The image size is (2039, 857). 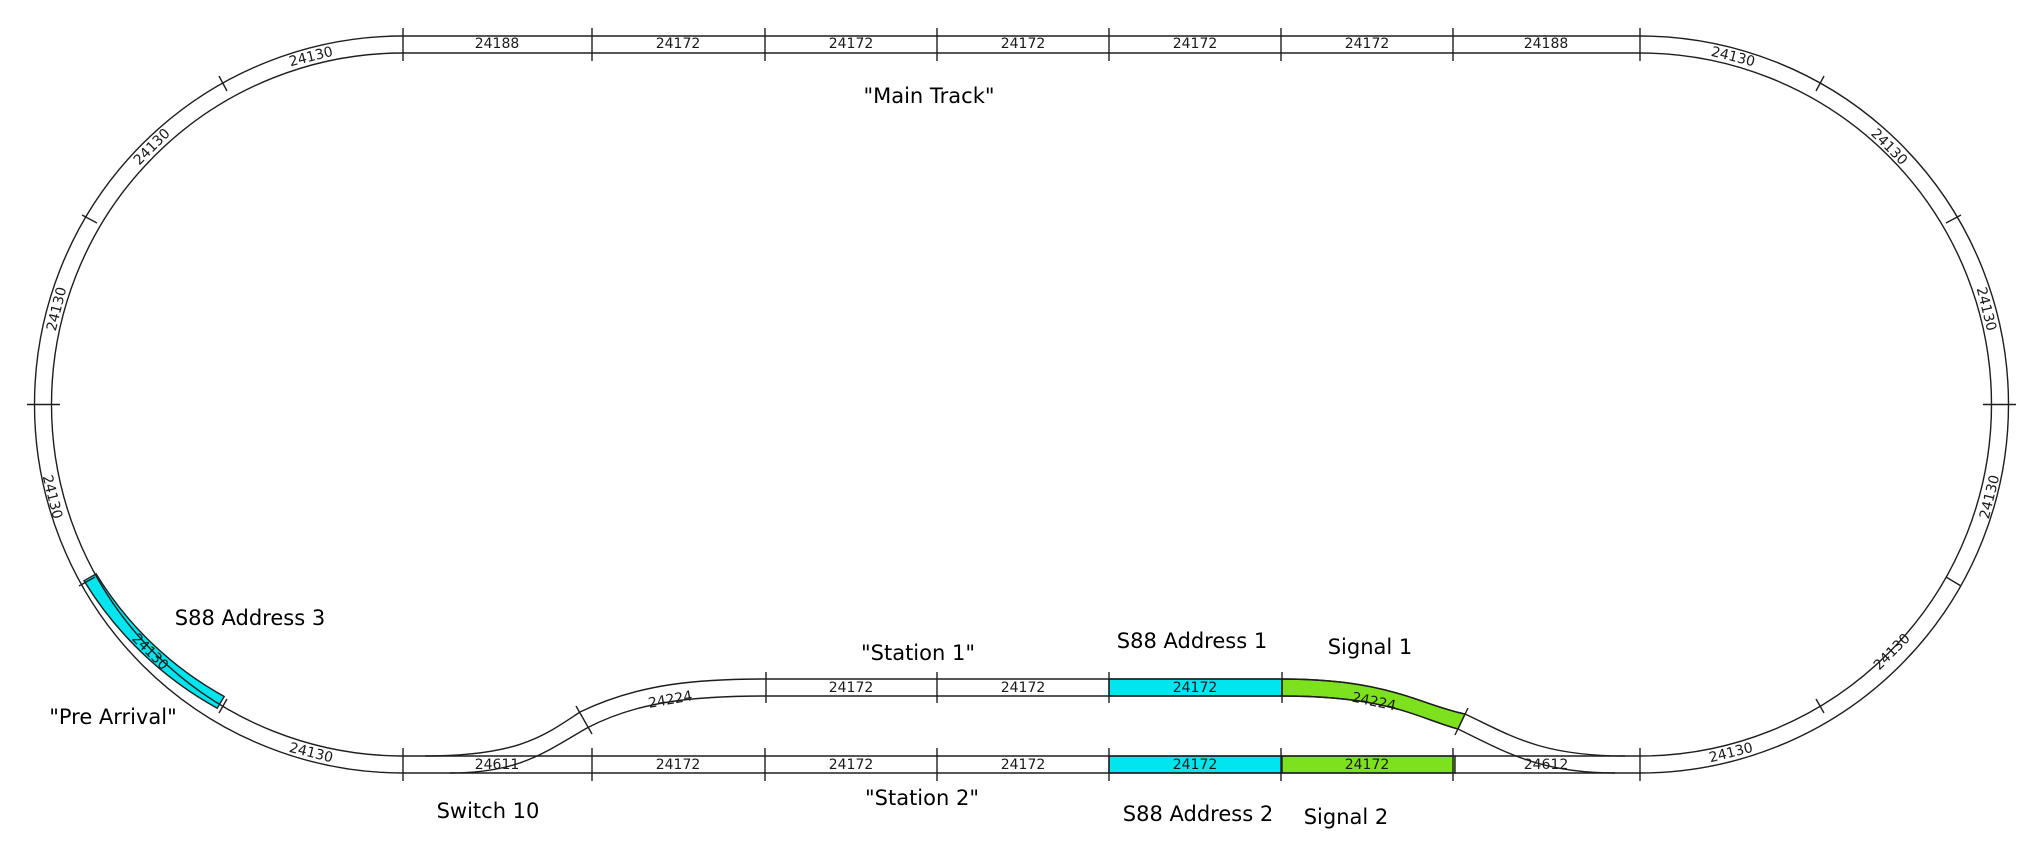 I want to click on main-track-label: "Main Track", so click(x=928, y=96).